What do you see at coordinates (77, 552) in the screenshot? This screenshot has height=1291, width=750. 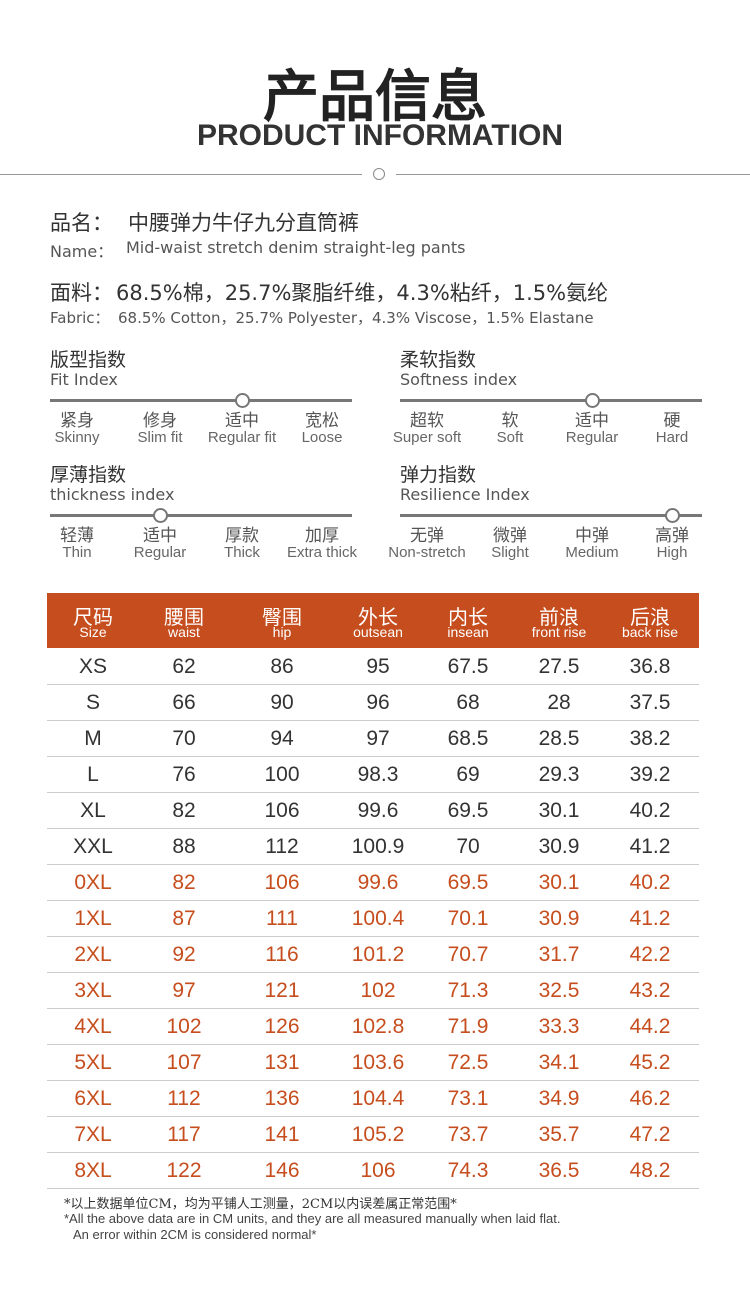 I see `option-en: Thin` at bounding box center [77, 552].